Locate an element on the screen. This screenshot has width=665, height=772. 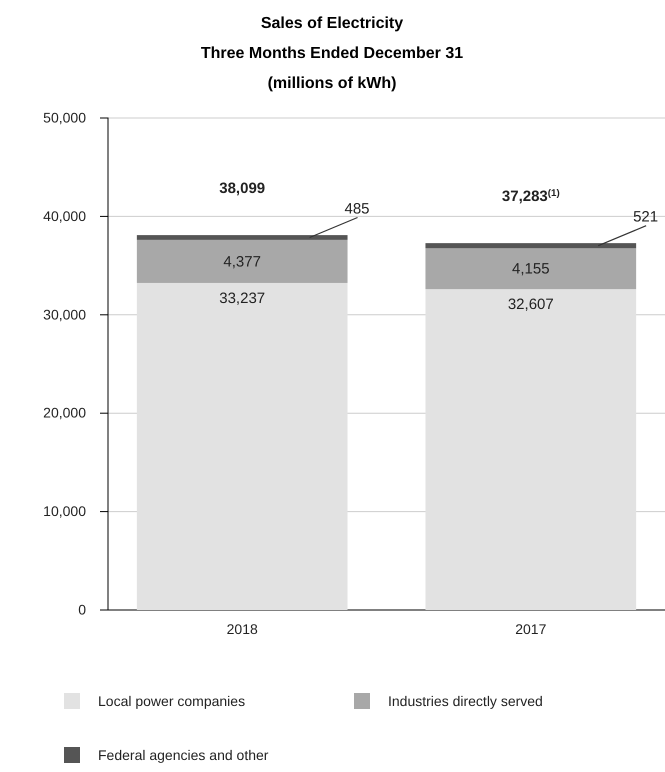
data-label: 485 is located at coordinates (357, 209).